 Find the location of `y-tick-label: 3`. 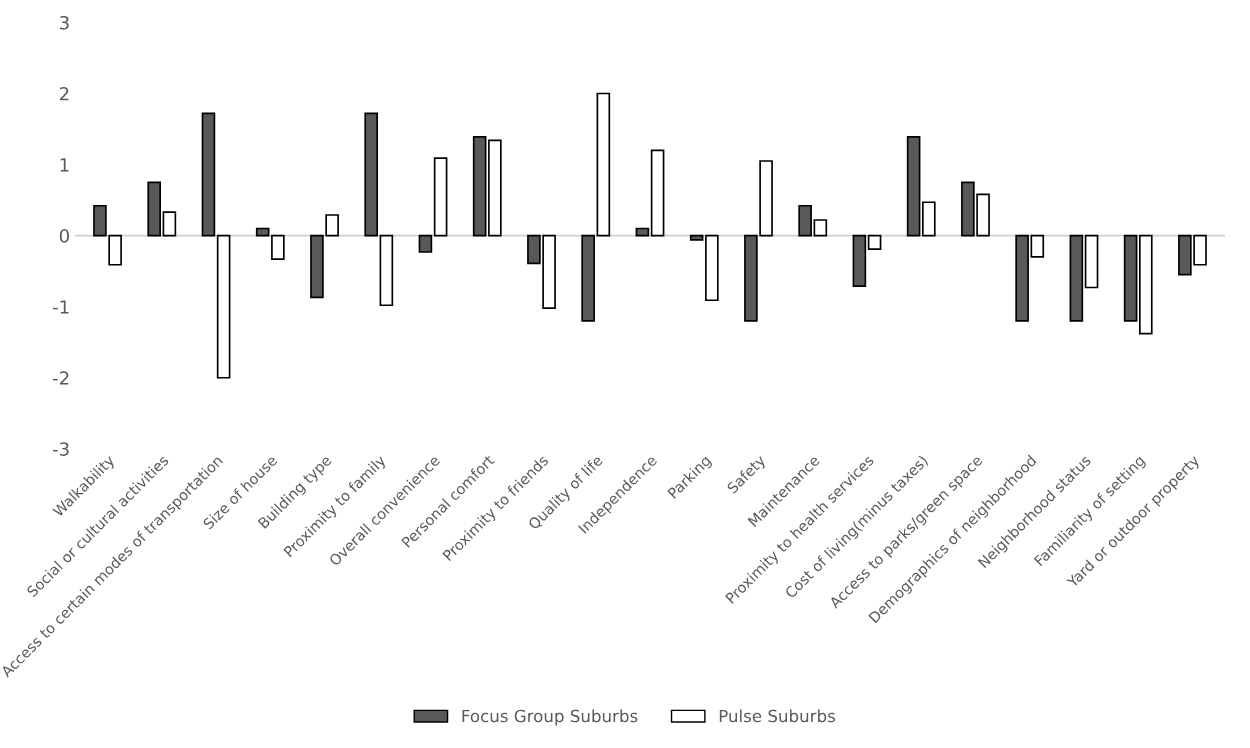

y-tick-label: 3 is located at coordinates (64, 22).